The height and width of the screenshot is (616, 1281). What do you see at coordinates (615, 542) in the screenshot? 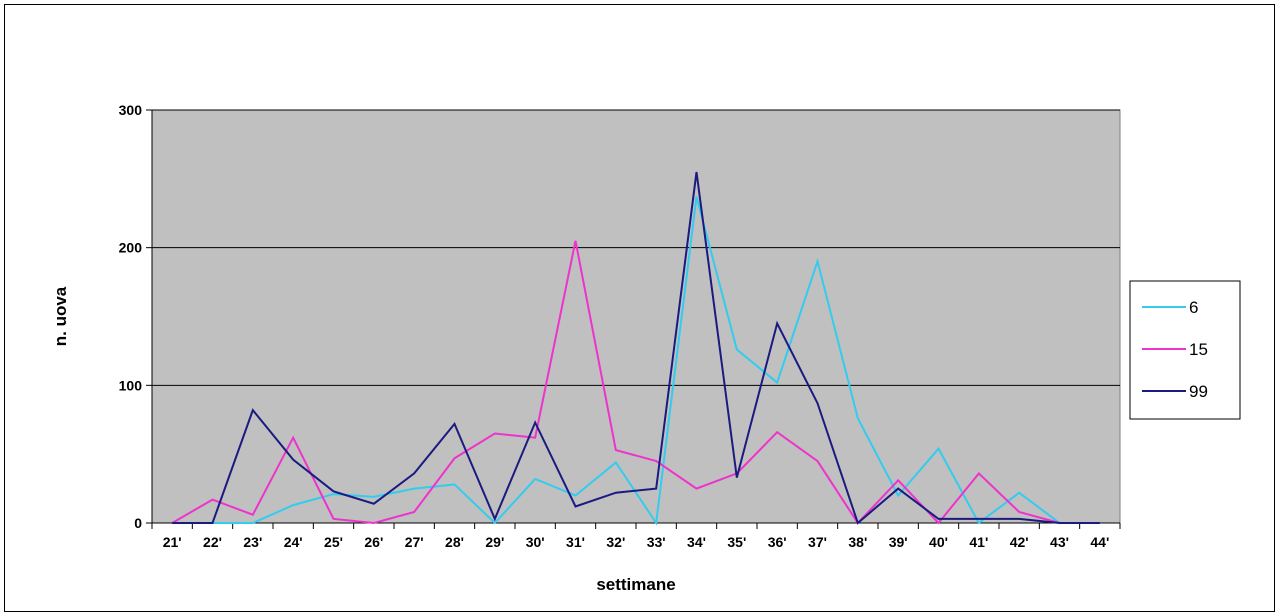
I see `x-tick-label: 32'` at bounding box center [615, 542].